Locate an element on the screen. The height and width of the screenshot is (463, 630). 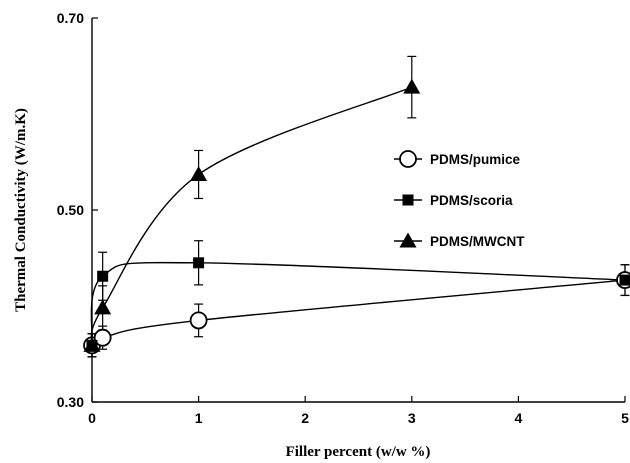
x-ticks: 0 1 2 3 4 5 is located at coordinates (358, 411).